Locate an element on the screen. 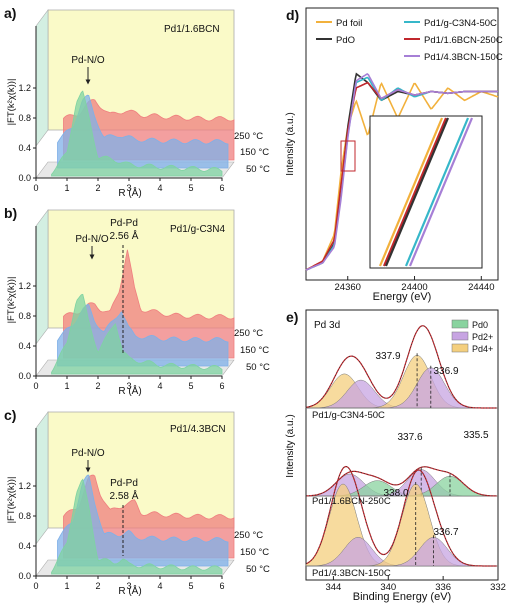 The width and height of the screenshot is (512, 608). panel-c-temp-50: 50 °C is located at coordinates (258, 569).